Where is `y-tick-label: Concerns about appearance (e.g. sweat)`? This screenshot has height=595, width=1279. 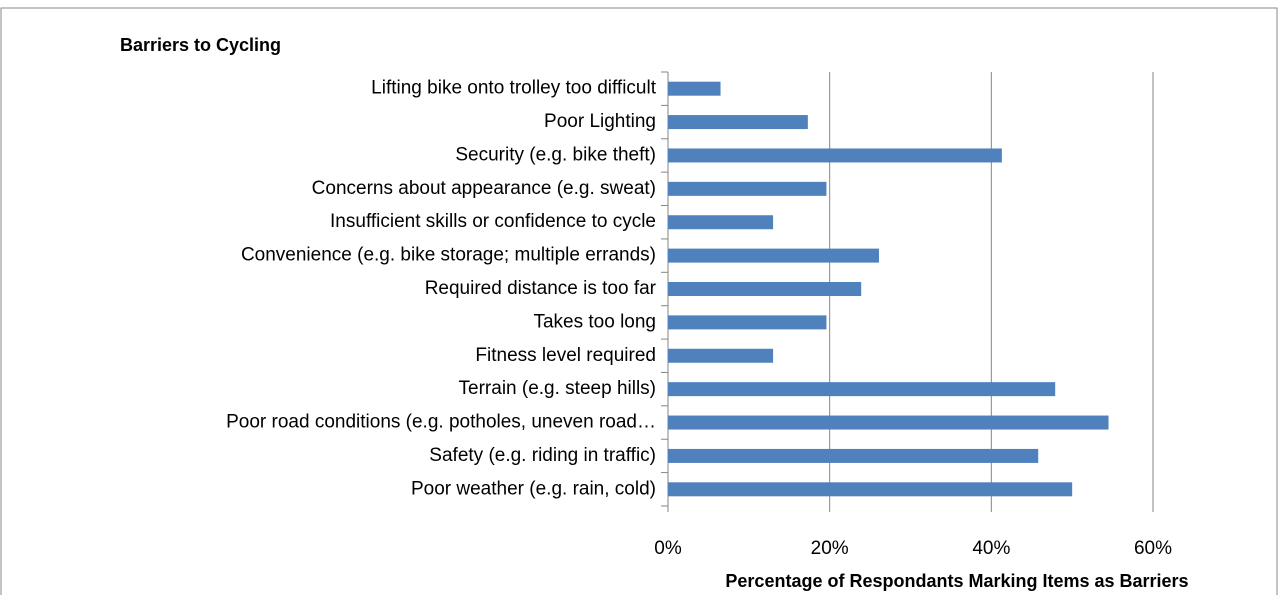 y-tick-label: Concerns about appearance (e.g. sweat) is located at coordinates (484, 188).